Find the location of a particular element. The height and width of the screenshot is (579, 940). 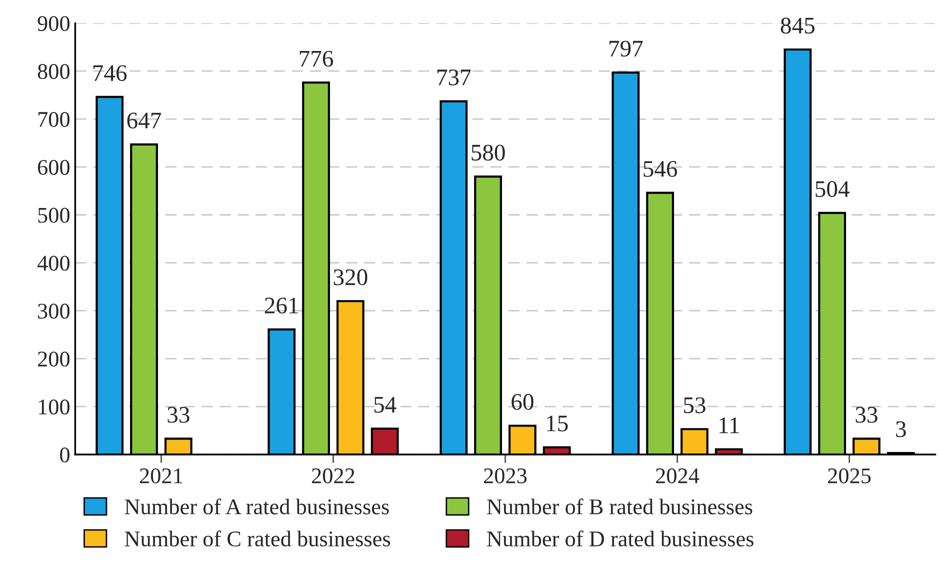

data-label: 53 is located at coordinates (695, 405).